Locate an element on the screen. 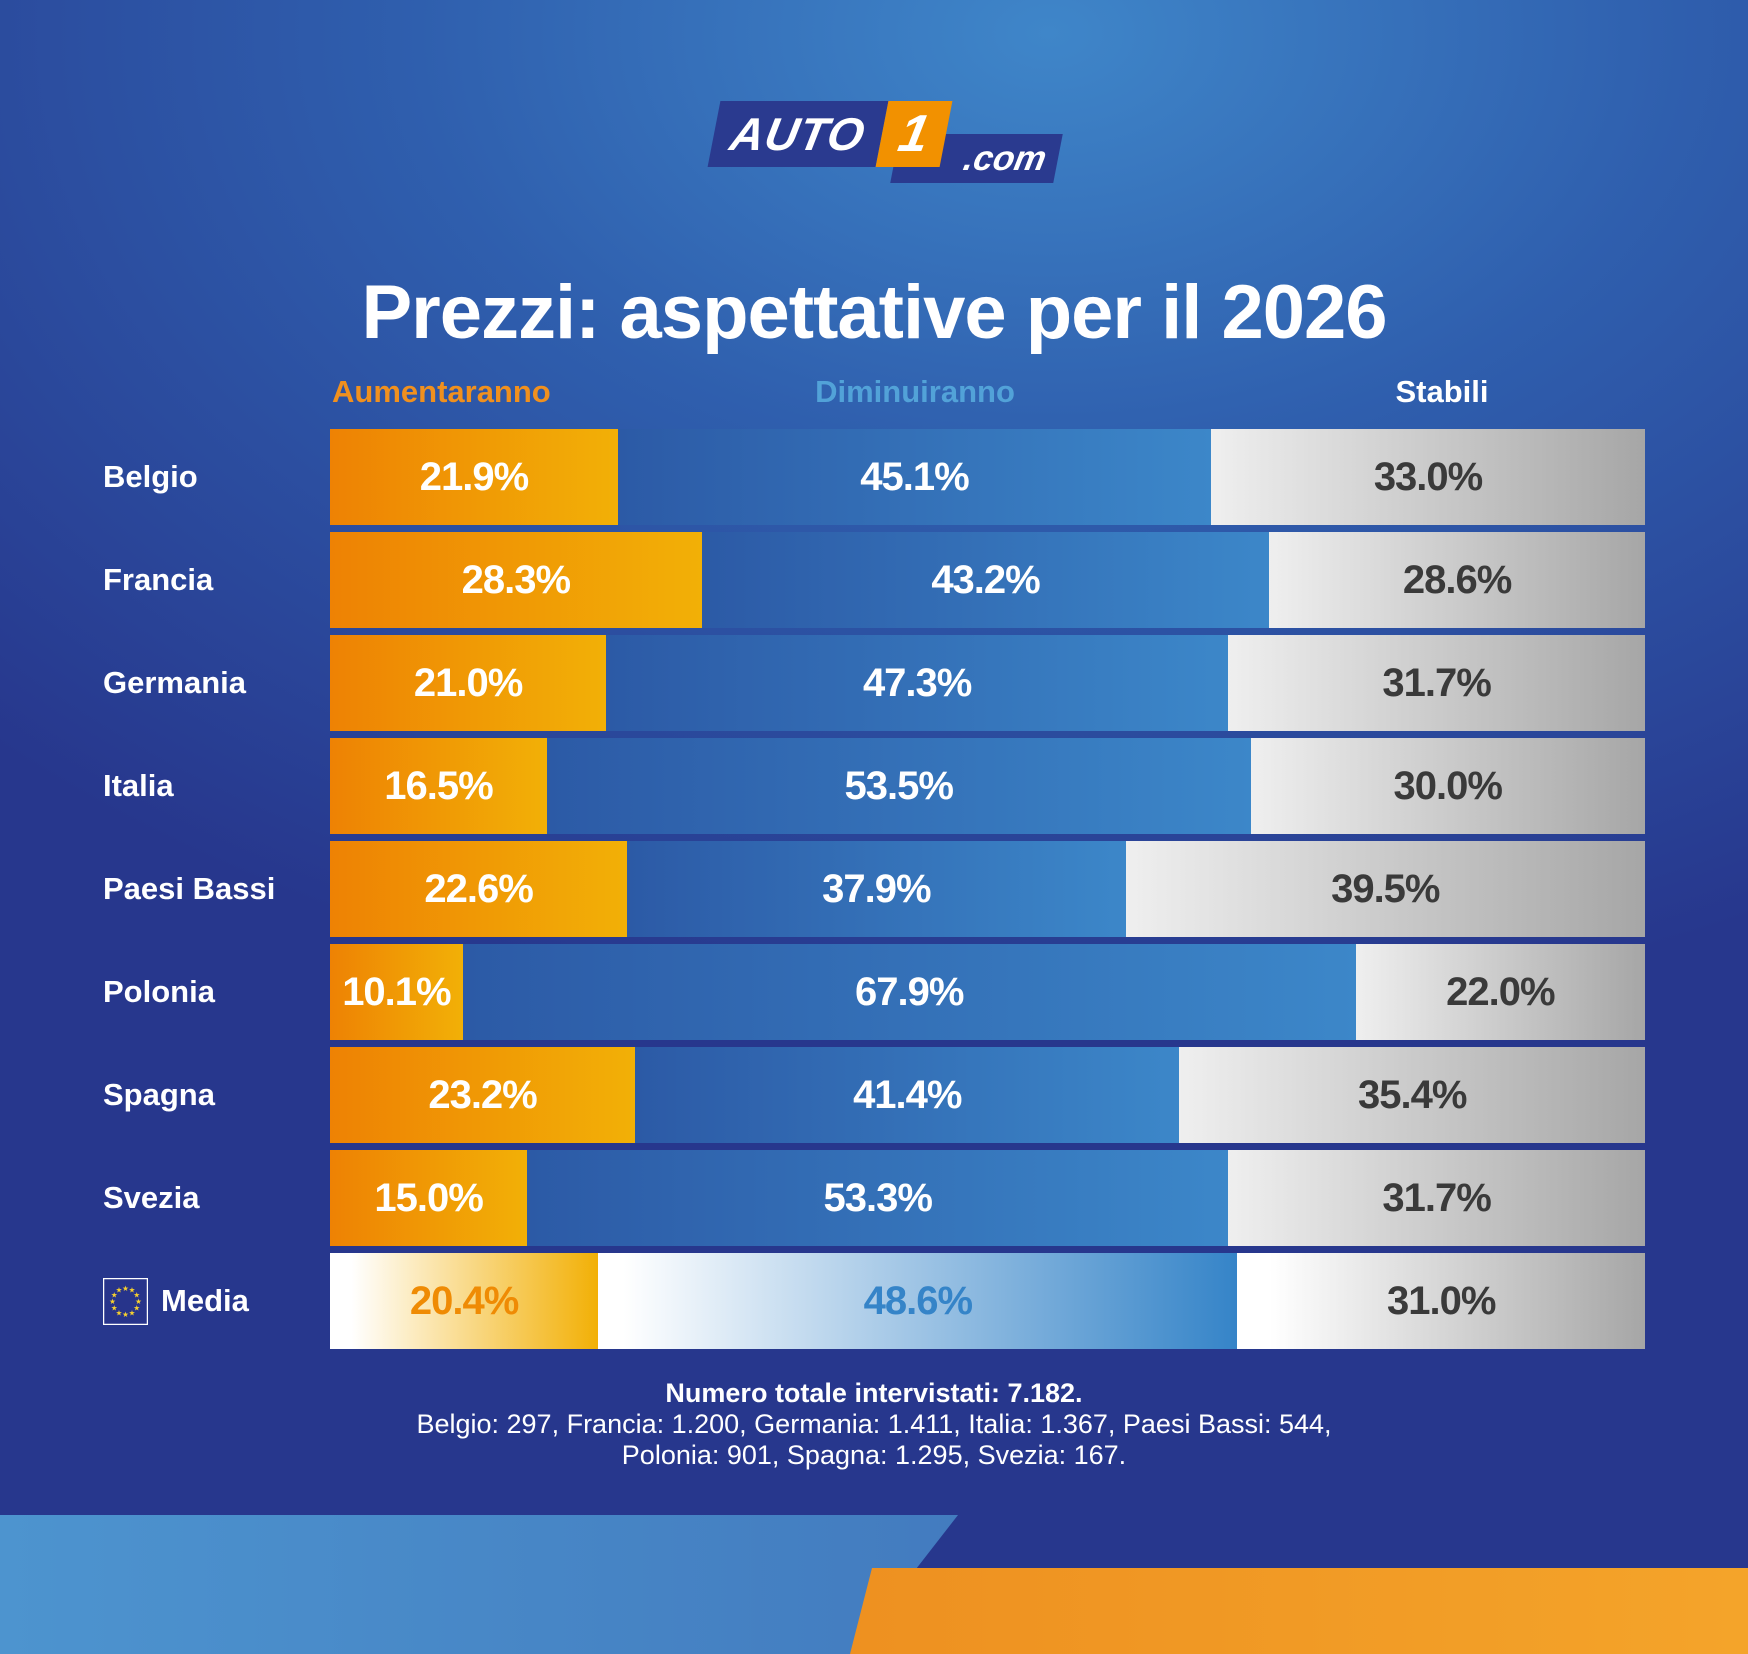 The width and height of the screenshot is (1748, 1654). segment-increase: 21.0% is located at coordinates (468, 683).